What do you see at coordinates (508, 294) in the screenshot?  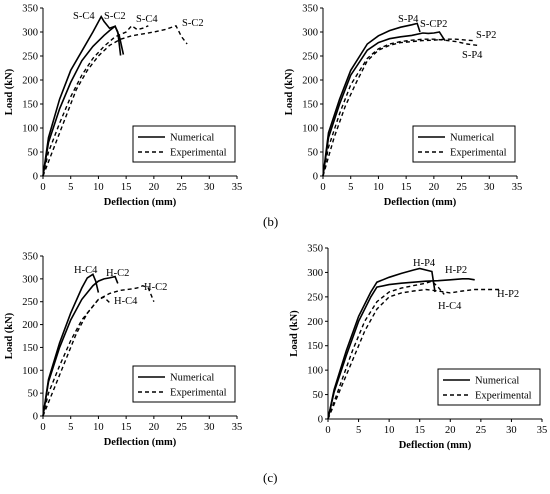 I see `curve-annotation: H-P2` at bounding box center [508, 294].